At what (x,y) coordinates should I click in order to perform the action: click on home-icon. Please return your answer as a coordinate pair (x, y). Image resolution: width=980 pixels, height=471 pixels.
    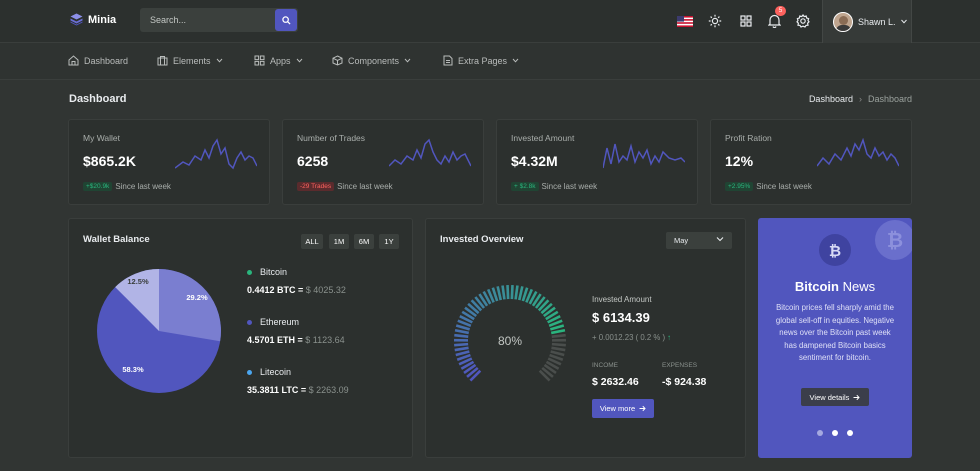
    Looking at the image, I should click on (73, 60).